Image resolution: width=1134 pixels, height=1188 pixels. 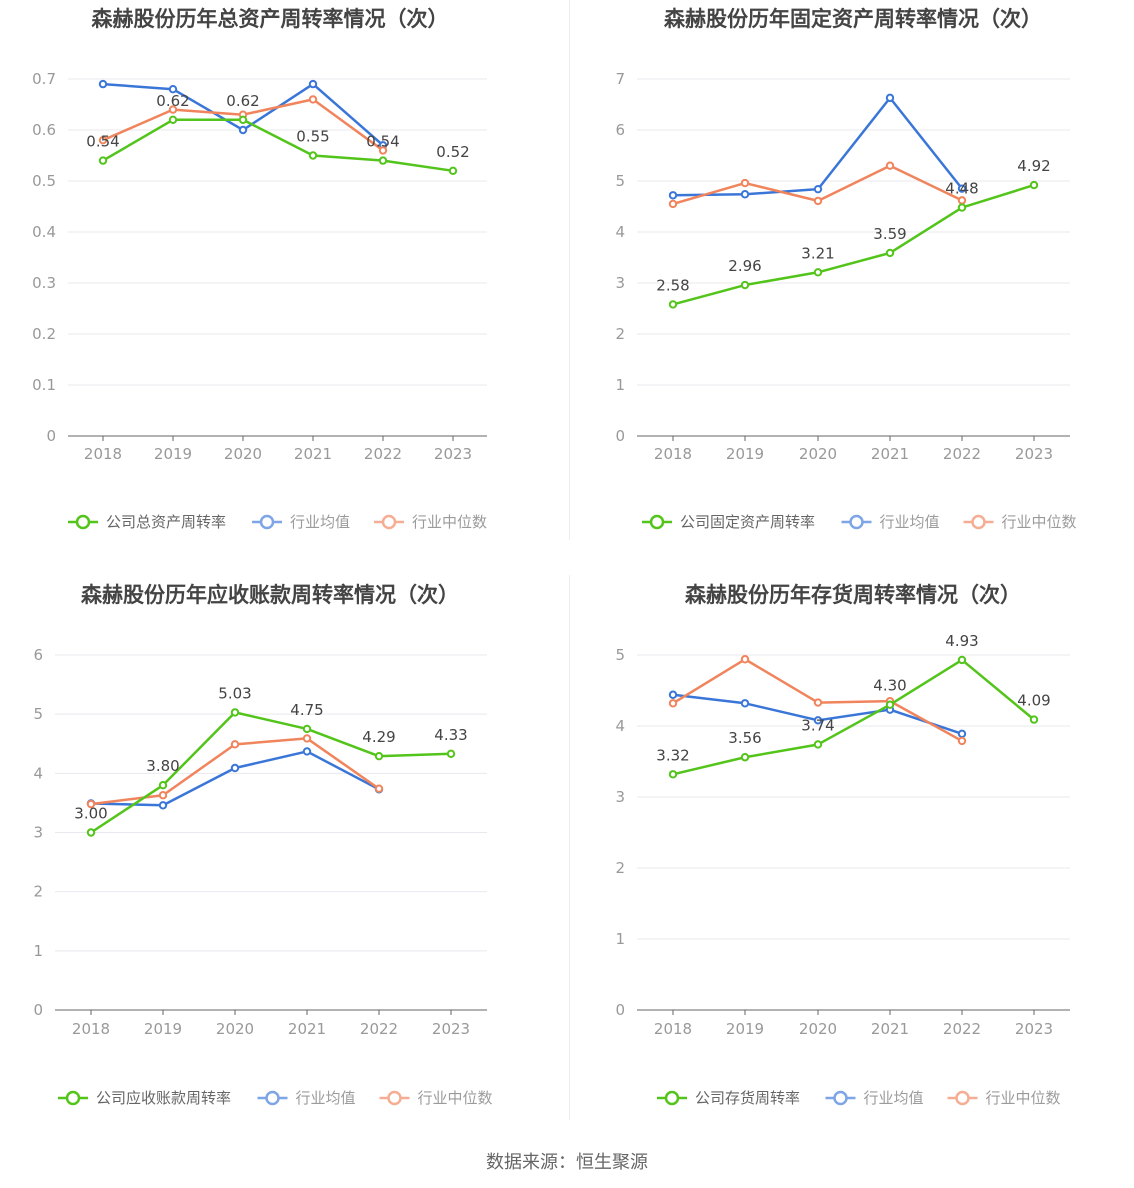 I want to click on y-tick-label: 3, so click(x=38, y=833).